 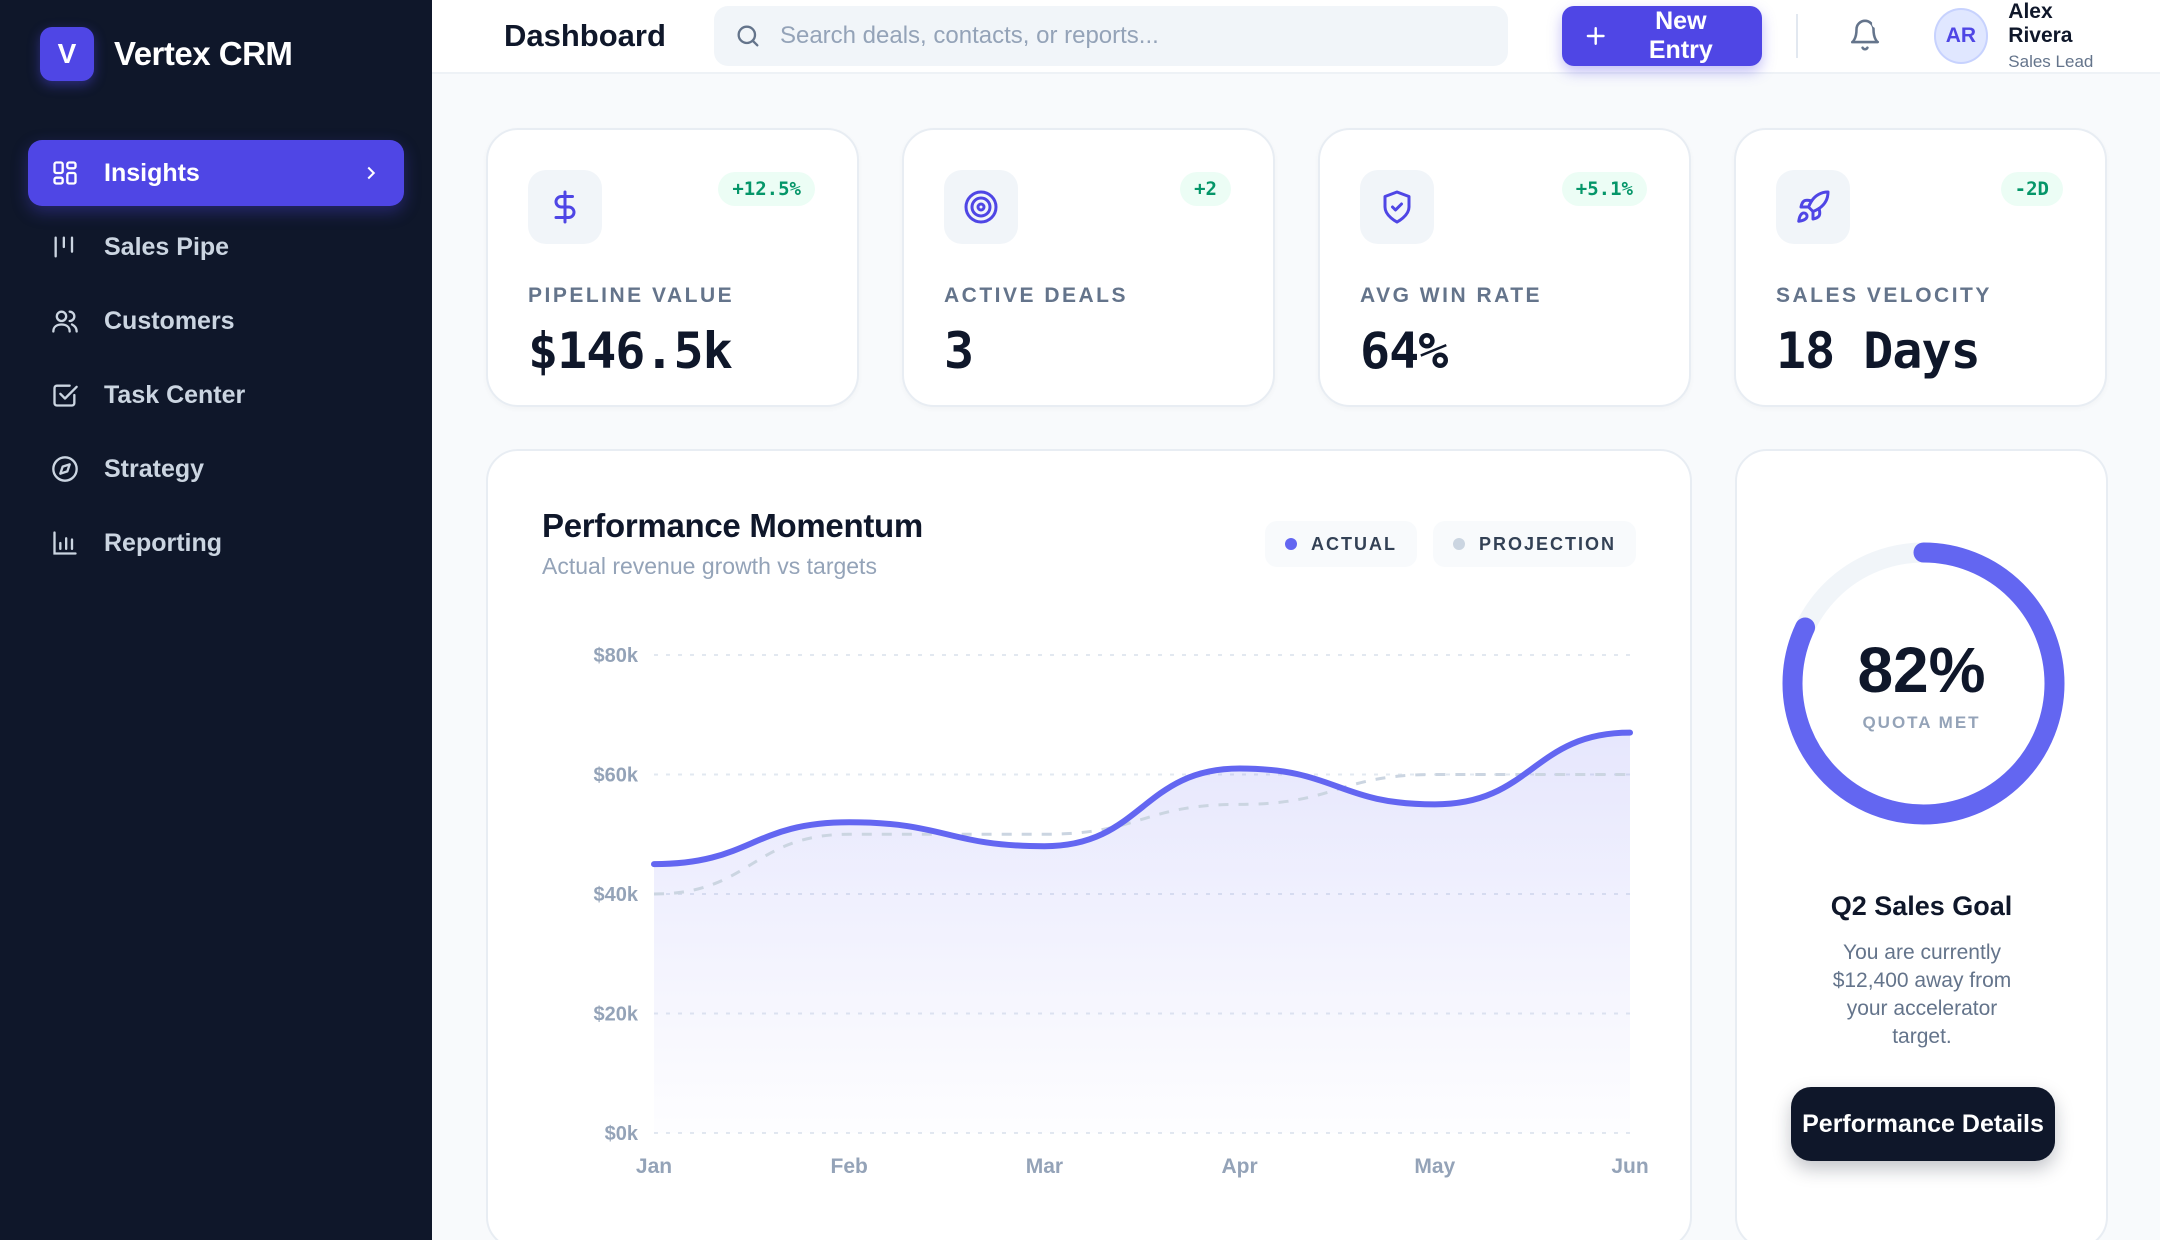 I want to click on performance-details-button: Performance Details, so click(x=1923, y=1124).